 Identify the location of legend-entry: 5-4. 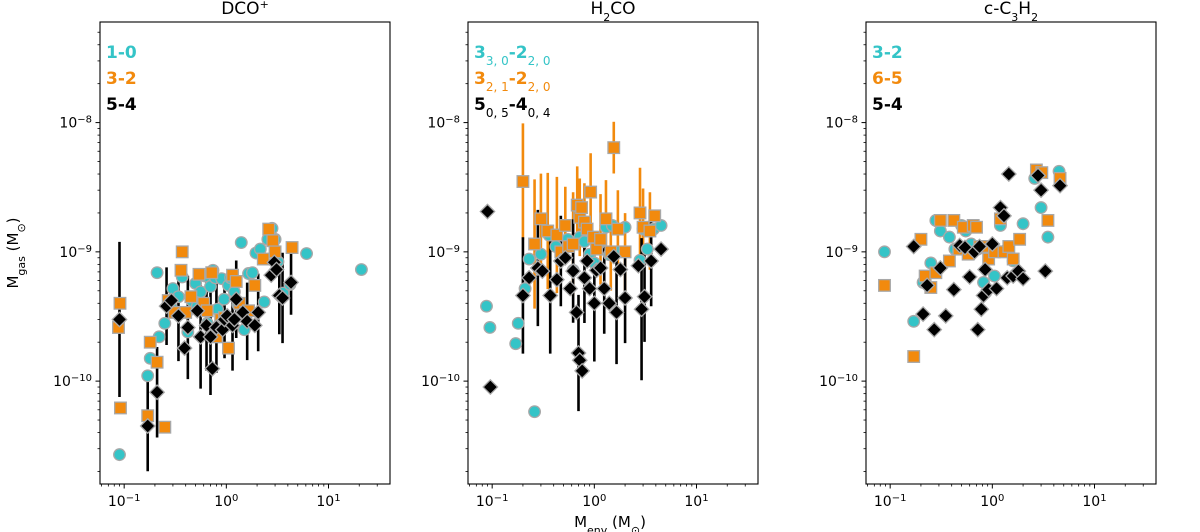
(121, 105).